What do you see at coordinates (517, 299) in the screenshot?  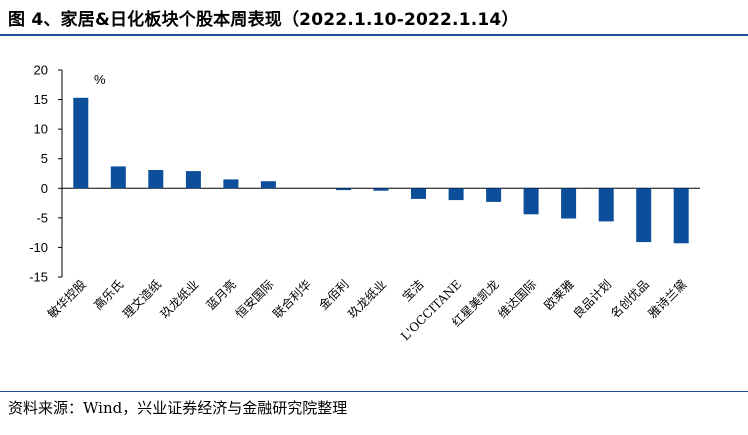 I see `x-category-label: 维达国际` at bounding box center [517, 299].